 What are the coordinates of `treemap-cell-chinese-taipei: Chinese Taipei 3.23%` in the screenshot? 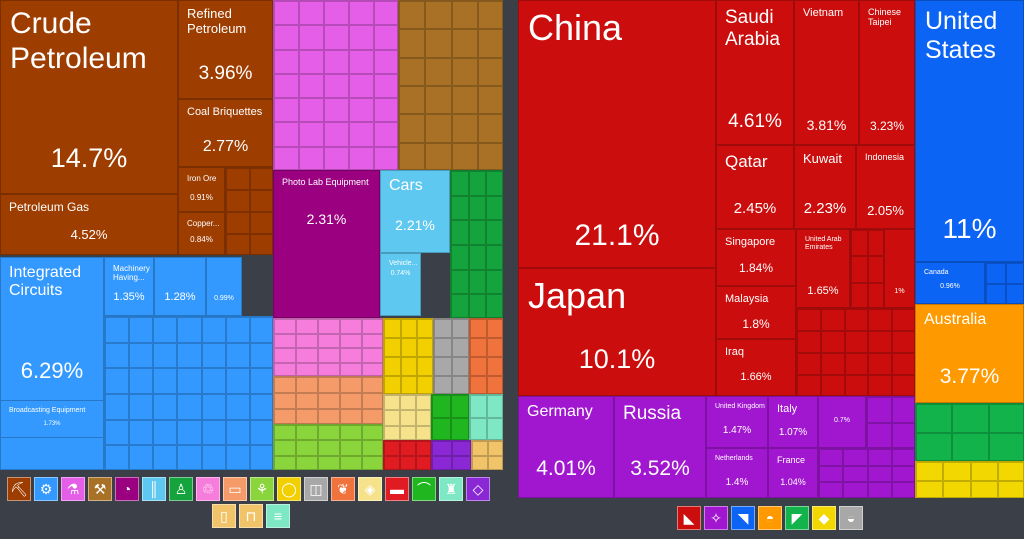 It's located at (887, 72).